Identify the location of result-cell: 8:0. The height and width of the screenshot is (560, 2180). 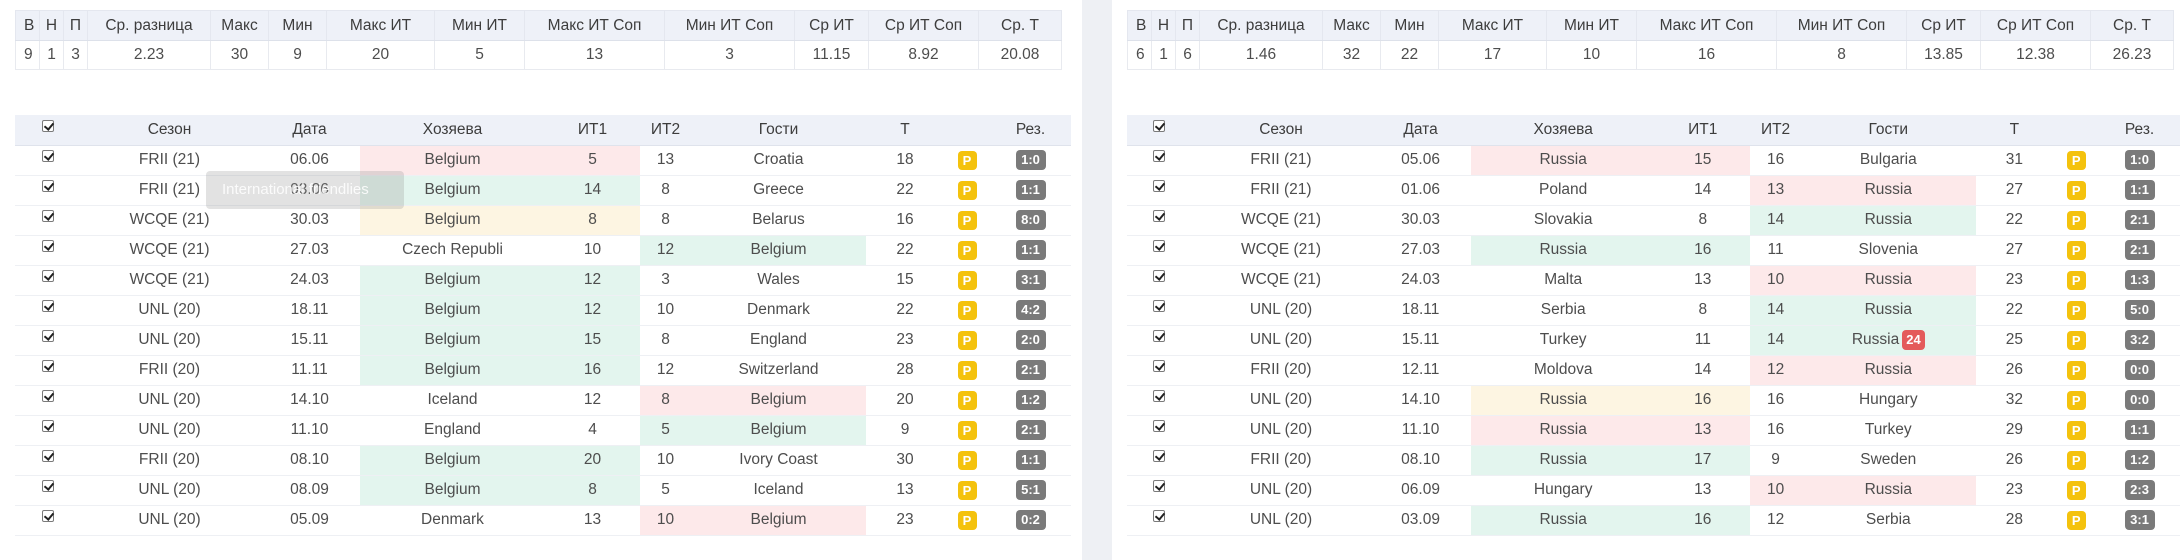
(1030, 220).